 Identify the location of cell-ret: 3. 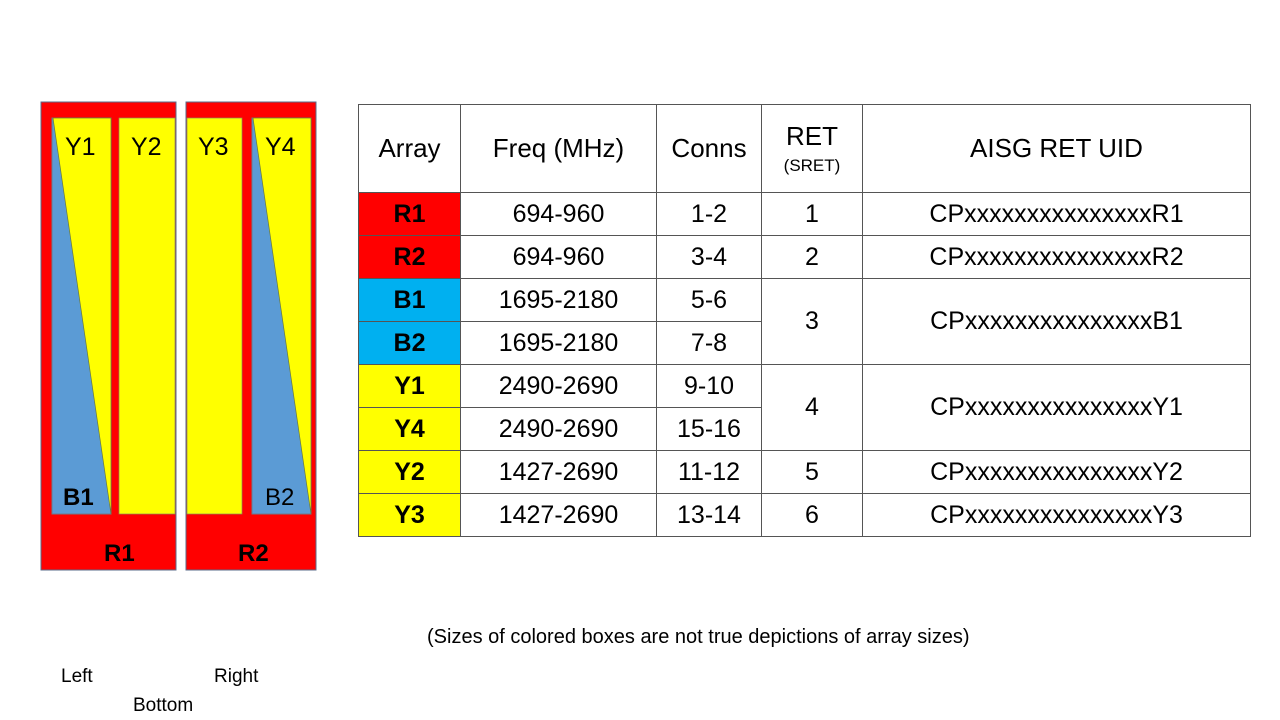
(812, 321).